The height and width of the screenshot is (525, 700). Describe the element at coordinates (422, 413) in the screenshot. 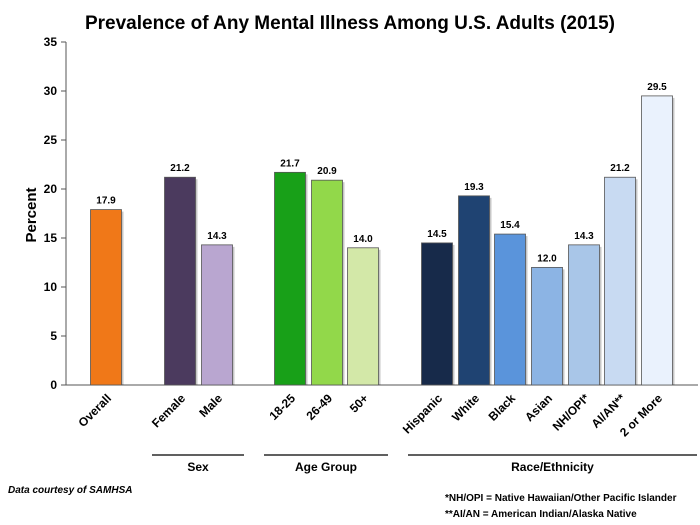

I see `x-tick-label: Hispanic` at that location.